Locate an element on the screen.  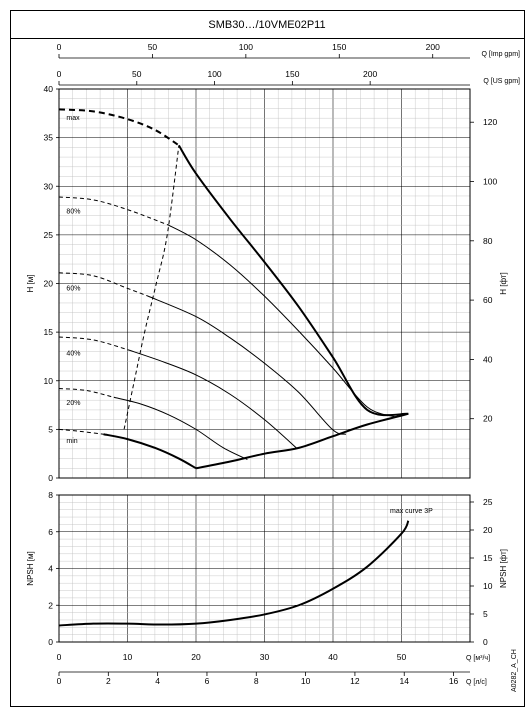
curve-20-solid is located at coordinates (180, 428).